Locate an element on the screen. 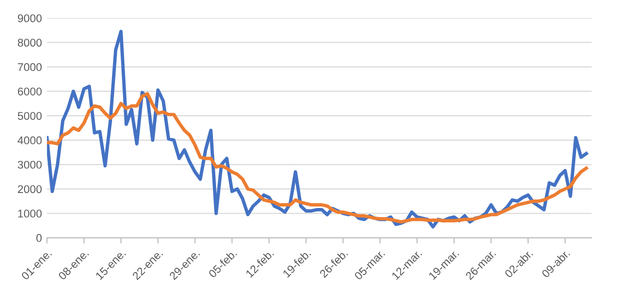 Image resolution: width=626 pixels, height=301 pixels. y-tick-label: 5000 is located at coordinates (30, 116).